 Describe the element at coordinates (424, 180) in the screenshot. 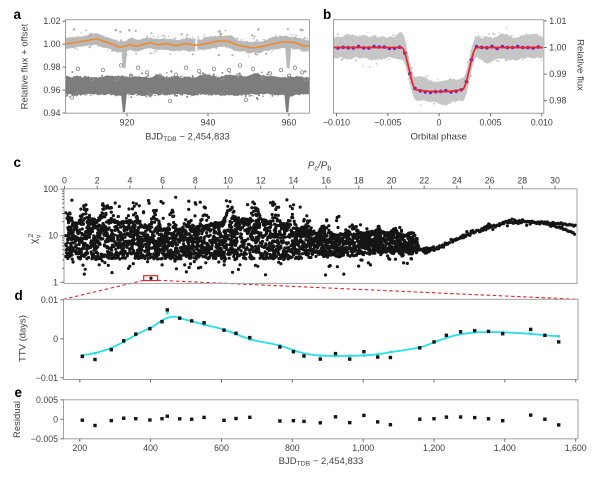

I see `svg-text: 22` at that location.